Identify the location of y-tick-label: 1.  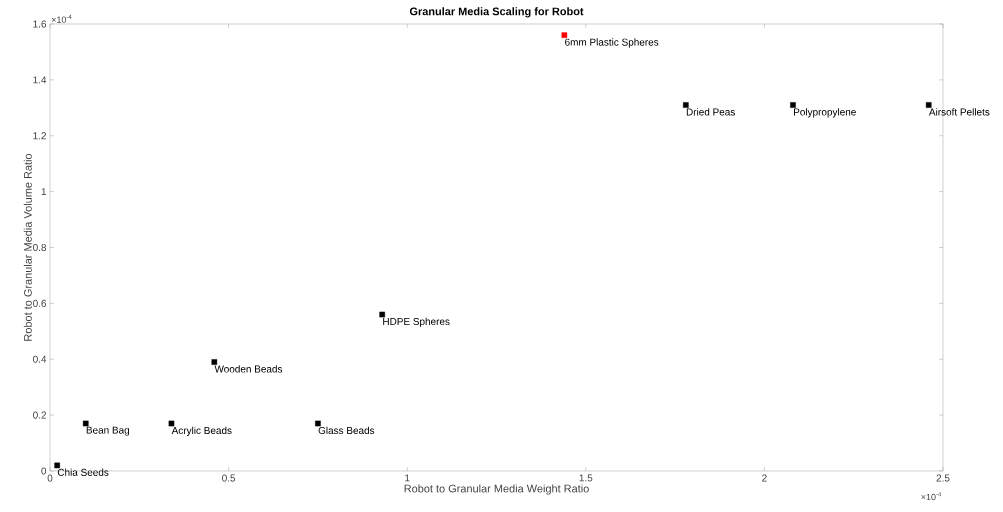
(44, 192).